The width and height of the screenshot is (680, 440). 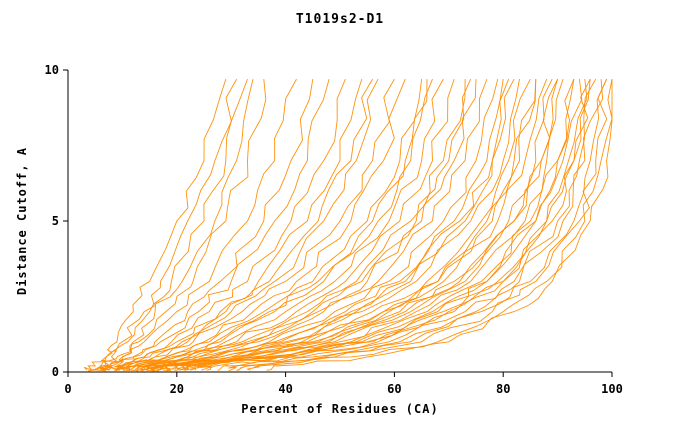 What do you see at coordinates (55, 372) in the screenshot?
I see `y-tick-label: 0` at bounding box center [55, 372].